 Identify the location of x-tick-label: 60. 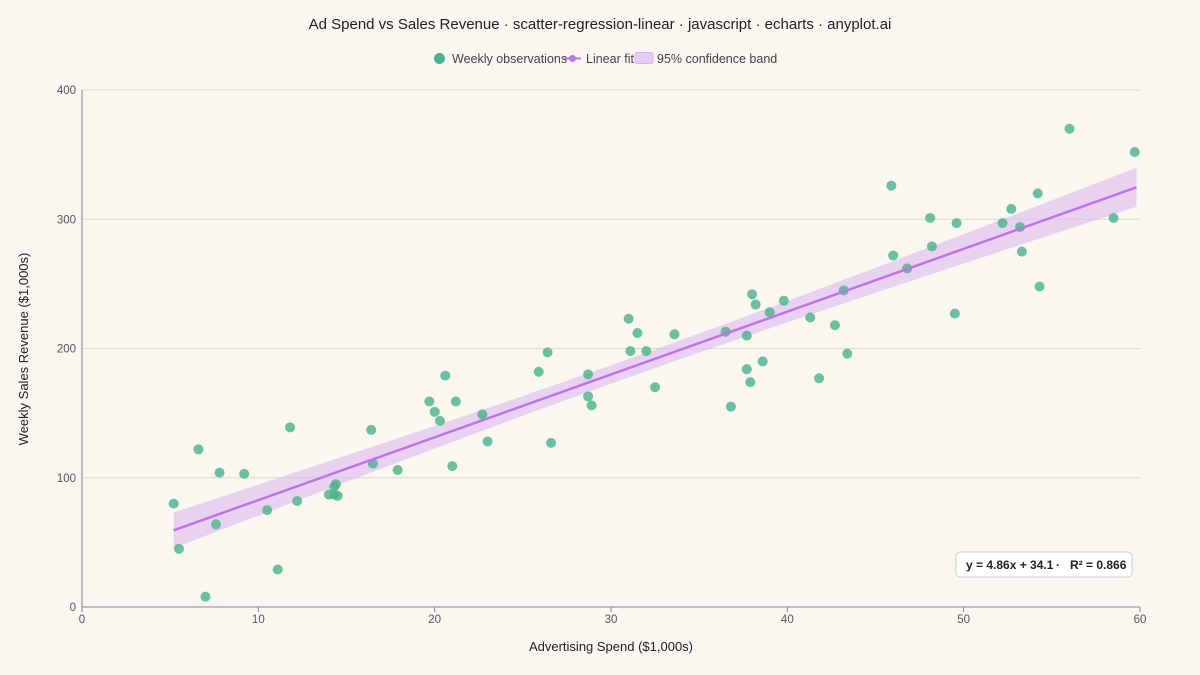
(1140, 620).